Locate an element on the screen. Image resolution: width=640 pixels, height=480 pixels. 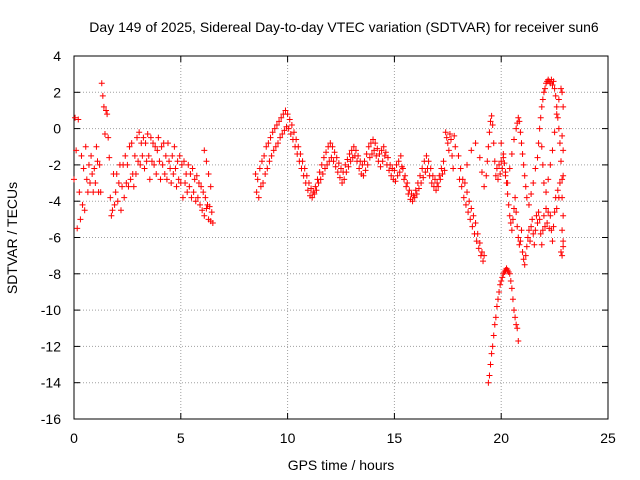
x-tick-label: 20 is located at coordinates (501, 438).